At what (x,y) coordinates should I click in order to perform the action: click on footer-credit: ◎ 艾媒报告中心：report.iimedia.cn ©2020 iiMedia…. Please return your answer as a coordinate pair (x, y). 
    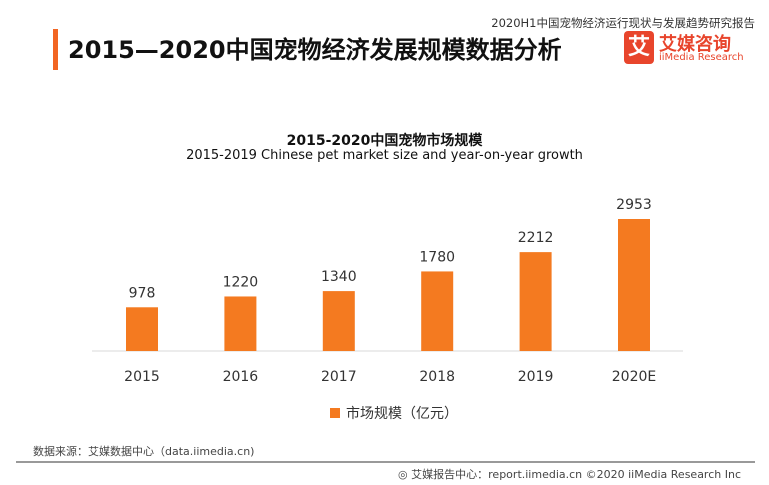
    Looking at the image, I should click on (569, 474).